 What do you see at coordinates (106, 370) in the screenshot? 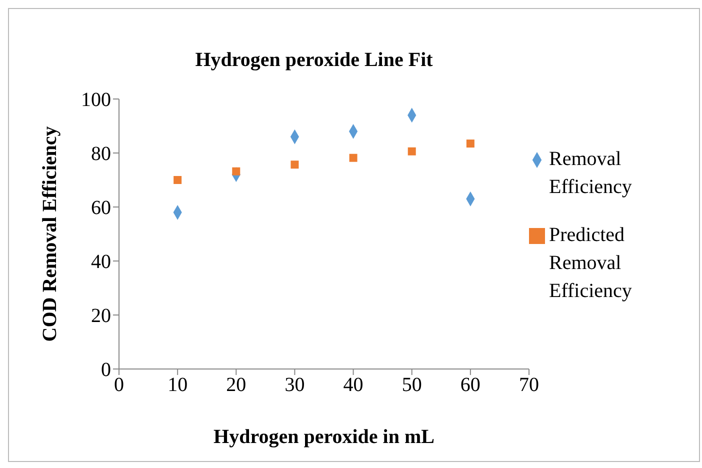
I see `y-tick-label: 0` at bounding box center [106, 370].